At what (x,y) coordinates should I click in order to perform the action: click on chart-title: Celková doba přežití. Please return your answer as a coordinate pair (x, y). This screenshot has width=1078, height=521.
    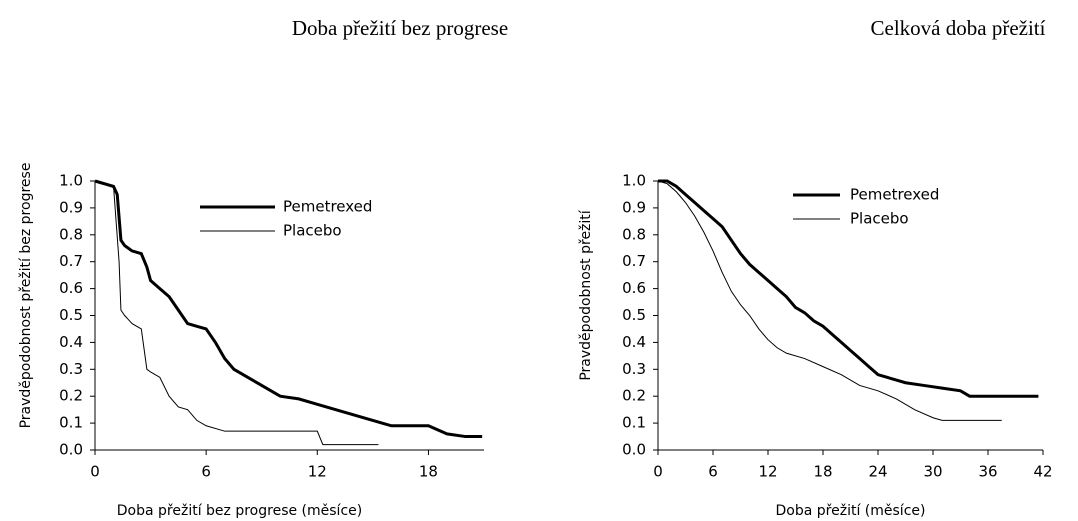
    Looking at the image, I should click on (958, 28).